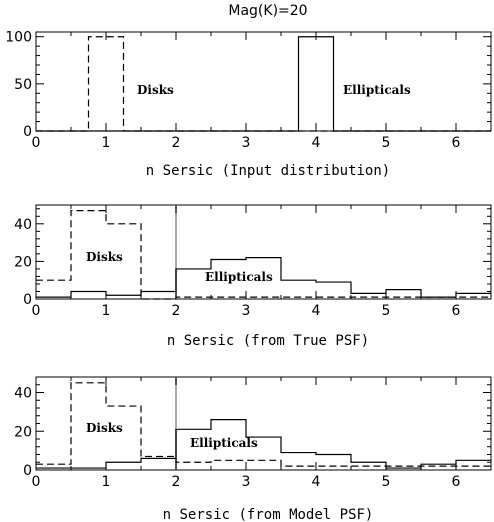  I want to click on x-axis-label: n Sersic (Input distribution), so click(268, 171).